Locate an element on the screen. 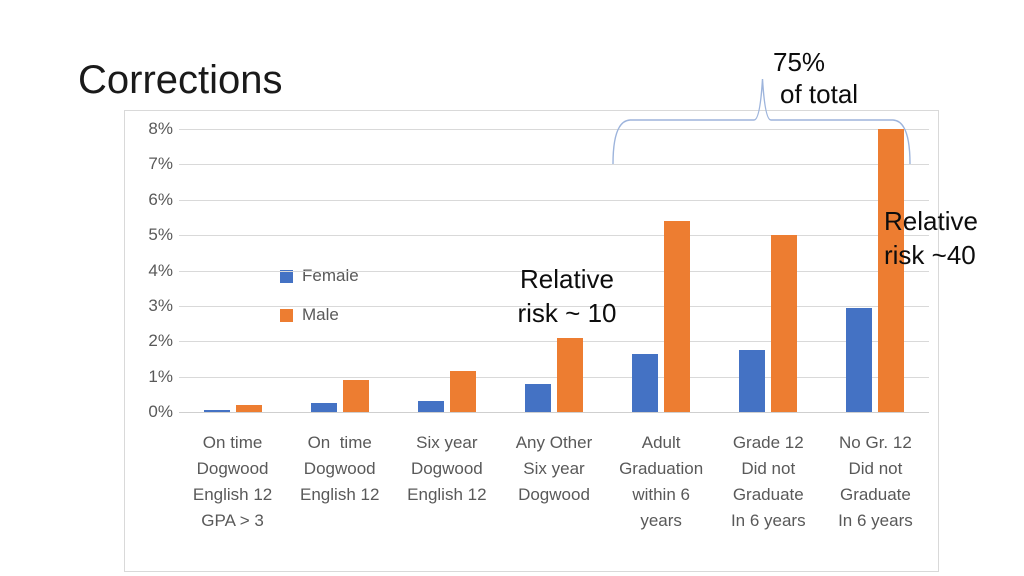 The width and height of the screenshot is (1024, 576). y-axis-tick-label: 3% is located at coordinates (160, 305).